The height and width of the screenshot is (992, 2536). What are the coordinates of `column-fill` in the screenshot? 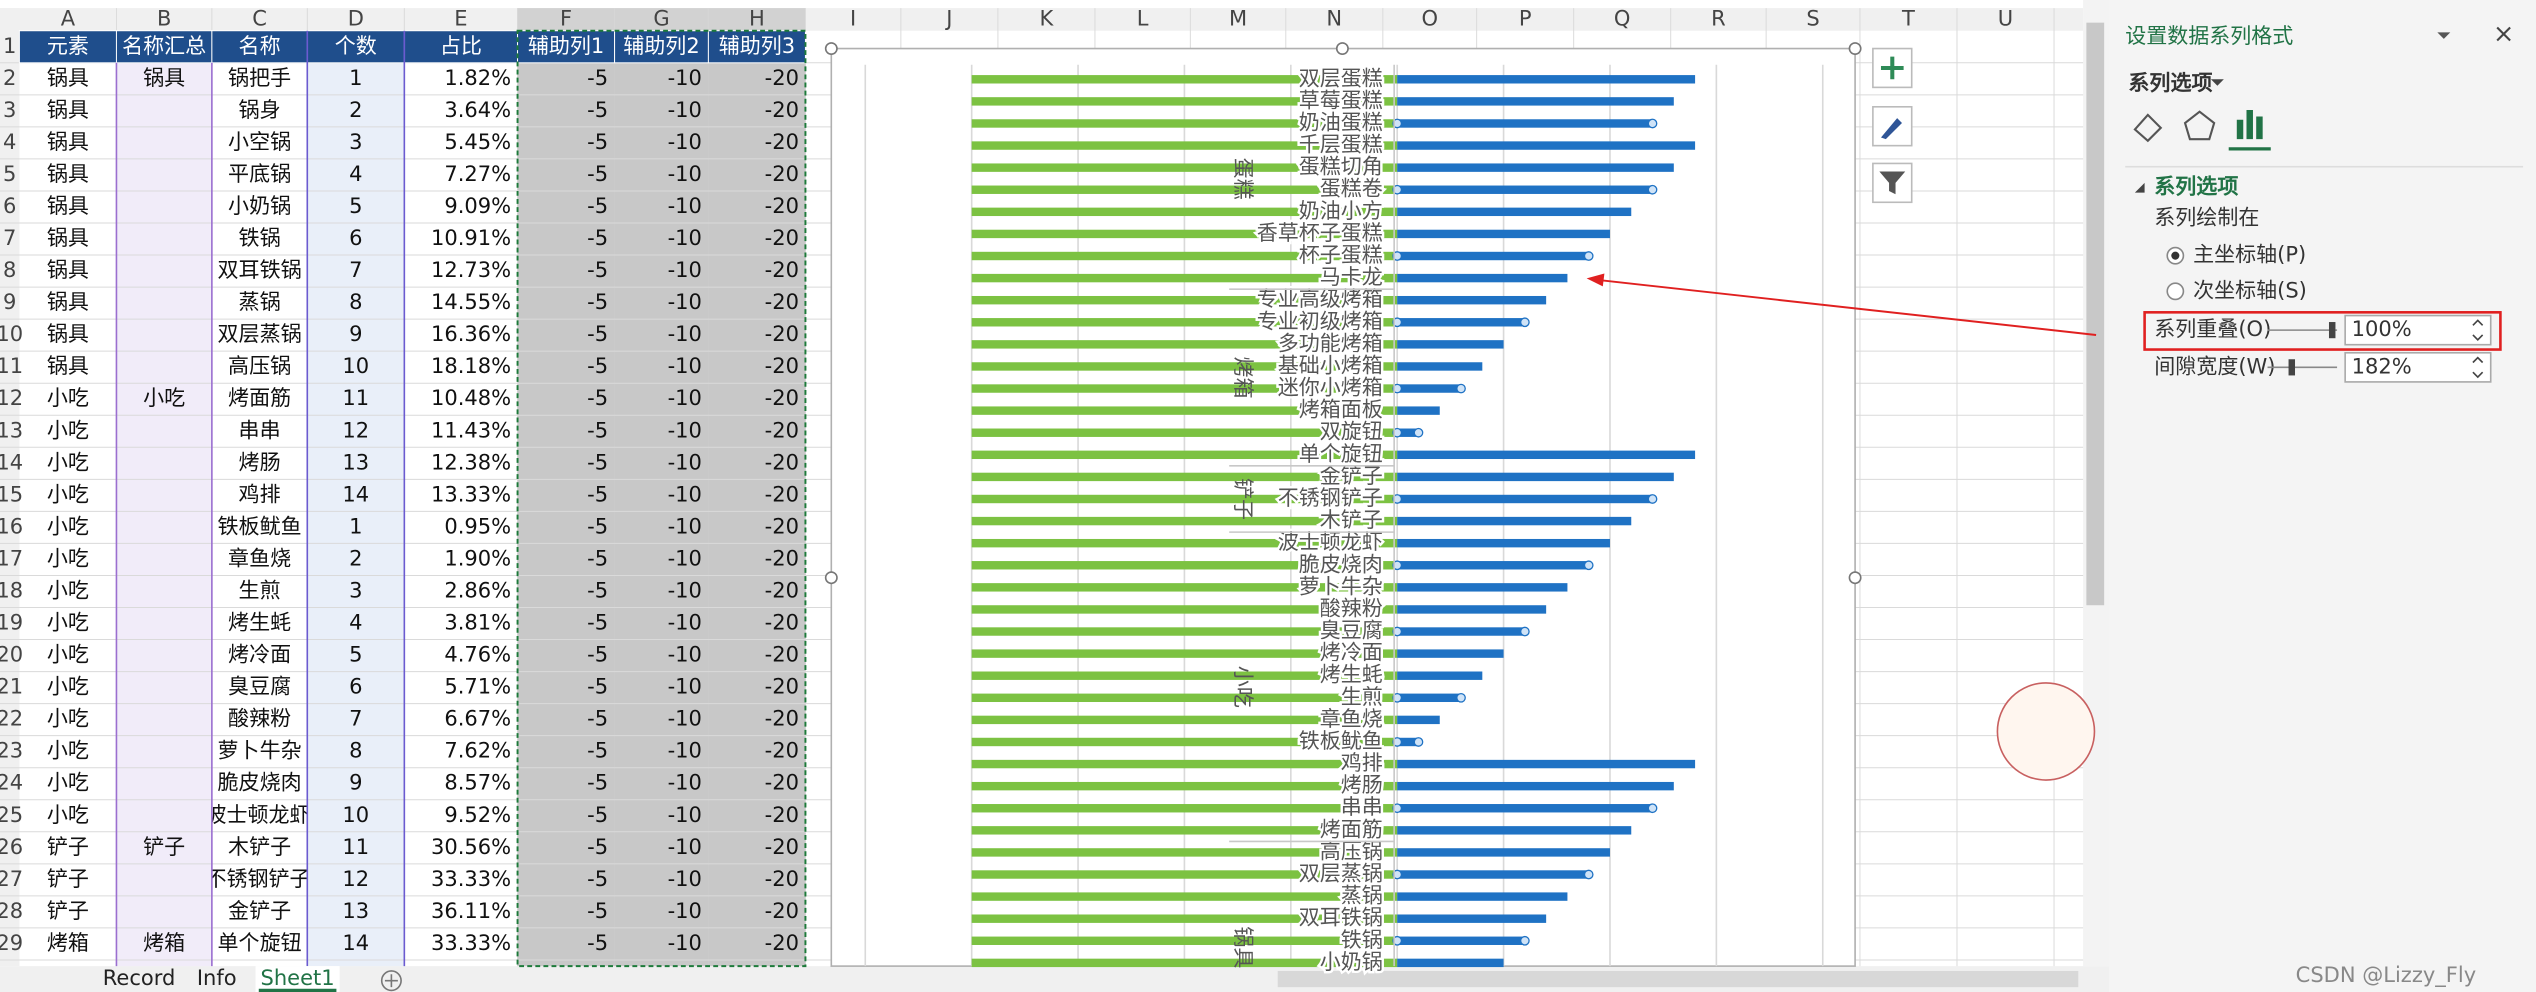 It's located at (661, 514).